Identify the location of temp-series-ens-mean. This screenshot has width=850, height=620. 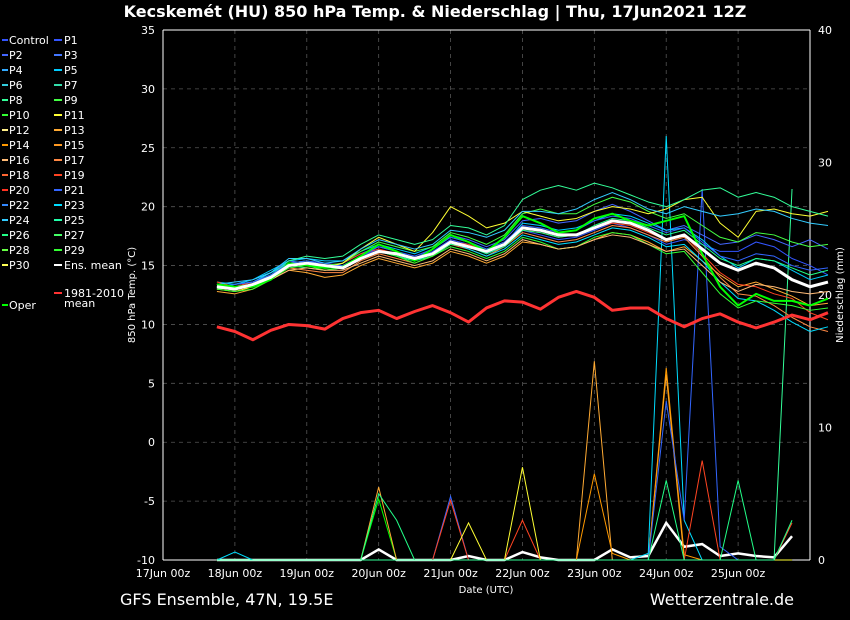
(522, 255).